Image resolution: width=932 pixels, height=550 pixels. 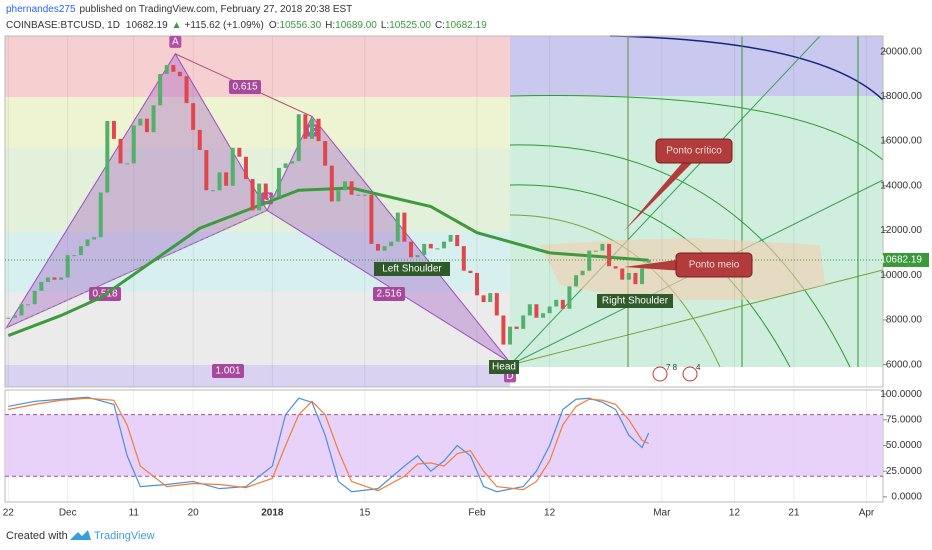 I want to click on y-tick-label: 20000.00, so click(x=901, y=51).